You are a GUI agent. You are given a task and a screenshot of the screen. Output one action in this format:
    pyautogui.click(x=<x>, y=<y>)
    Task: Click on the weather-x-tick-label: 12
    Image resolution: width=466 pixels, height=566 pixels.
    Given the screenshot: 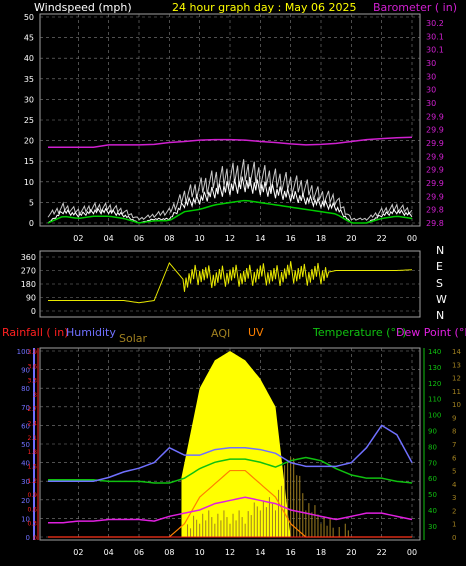 What is the action you would take?
    pyautogui.click(x=230, y=552)
    